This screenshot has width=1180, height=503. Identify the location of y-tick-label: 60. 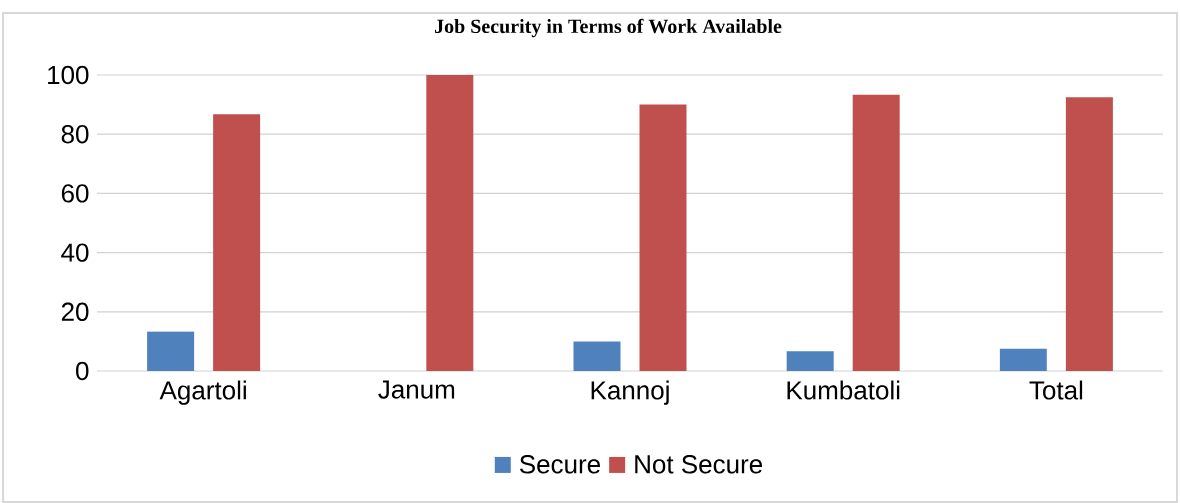
(75, 193).